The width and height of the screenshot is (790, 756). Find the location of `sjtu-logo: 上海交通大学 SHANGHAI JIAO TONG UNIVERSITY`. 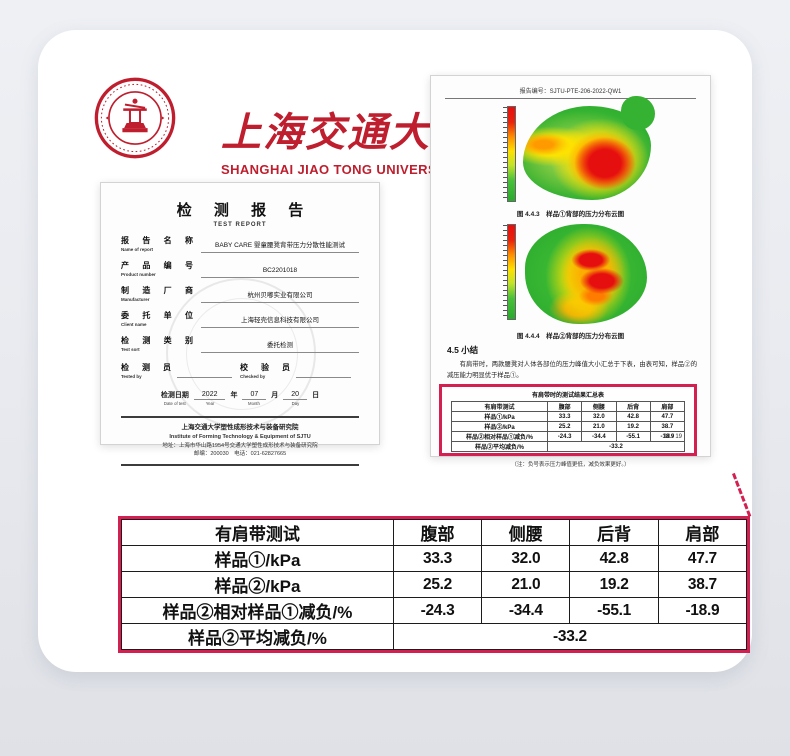

sjtu-logo: 上海交通大学 SHANGHAI JIAO TONG UNIVERSITY is located at coordinates (283, 134).